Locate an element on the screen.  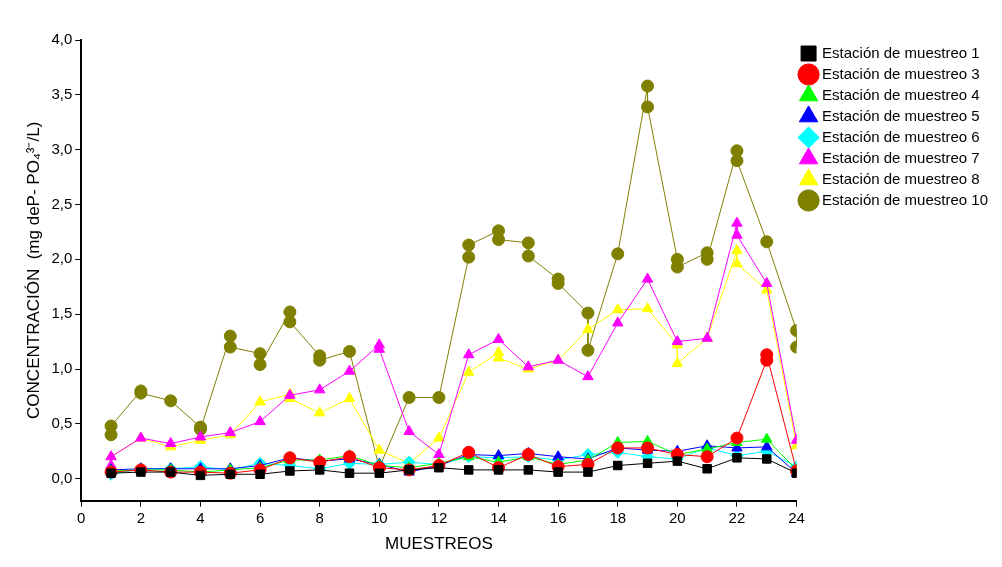
y-tick-label: 3,0 is located at coordinates (62, 148).